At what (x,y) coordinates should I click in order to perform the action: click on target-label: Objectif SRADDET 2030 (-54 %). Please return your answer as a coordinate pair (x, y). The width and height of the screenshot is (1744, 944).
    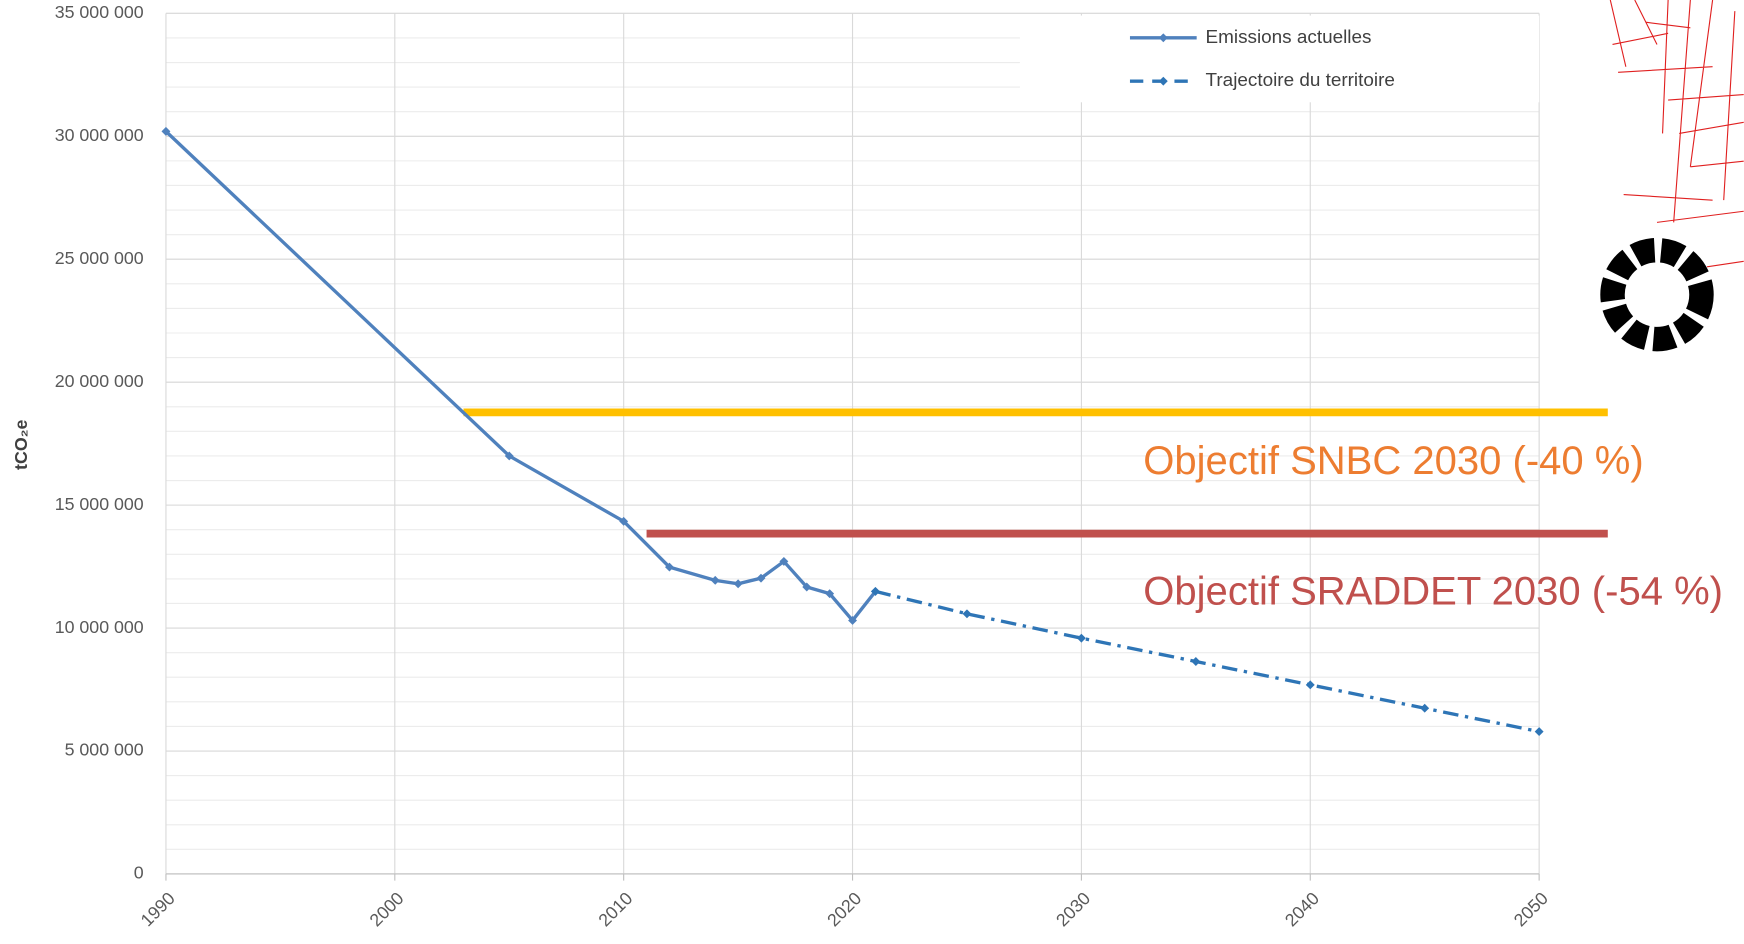
    Looking at the image, I should click on (1433, 591).